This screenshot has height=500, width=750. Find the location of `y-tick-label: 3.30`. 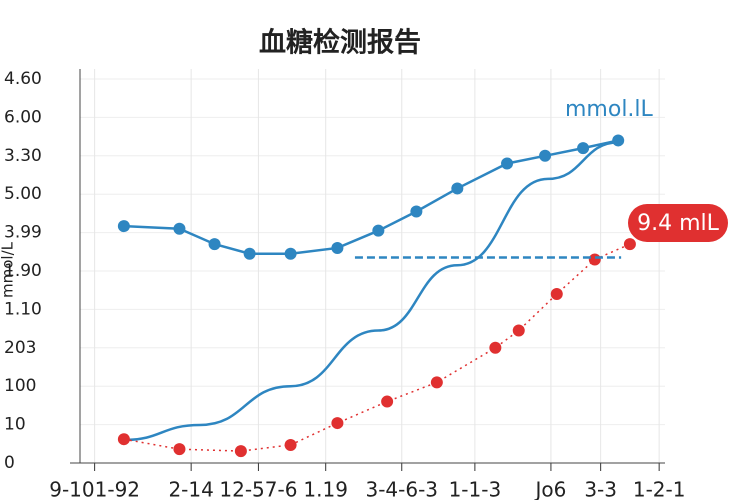

y-tick-label: 3.30 is located at coordinates (23, 156).